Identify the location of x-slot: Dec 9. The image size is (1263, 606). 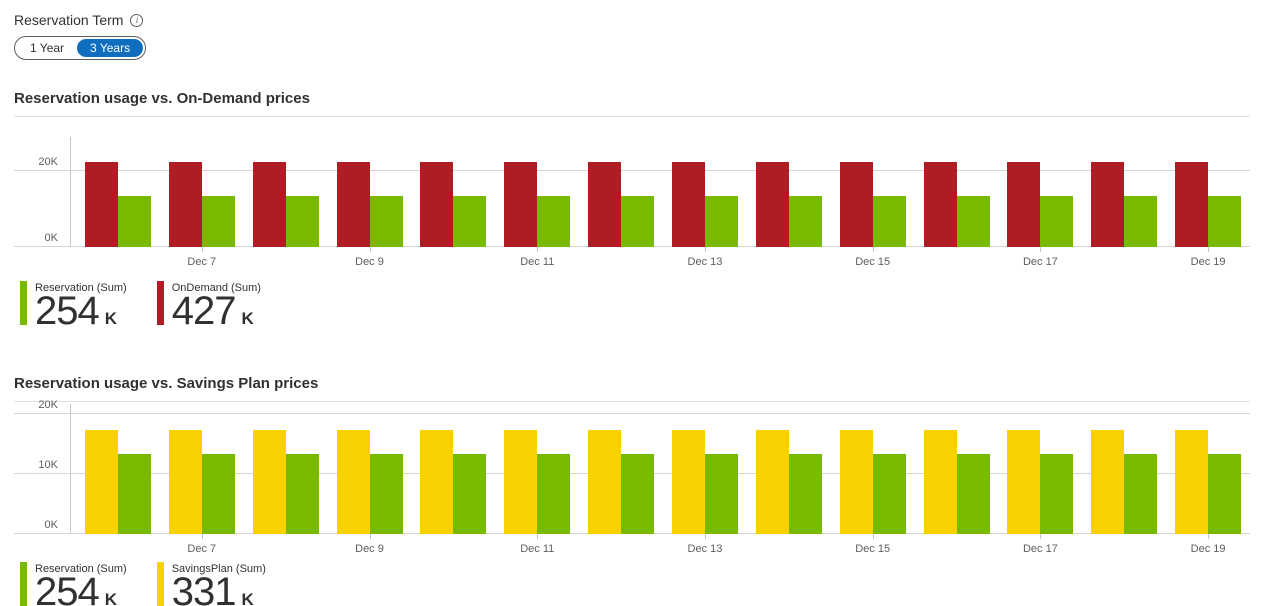
(370, 260).